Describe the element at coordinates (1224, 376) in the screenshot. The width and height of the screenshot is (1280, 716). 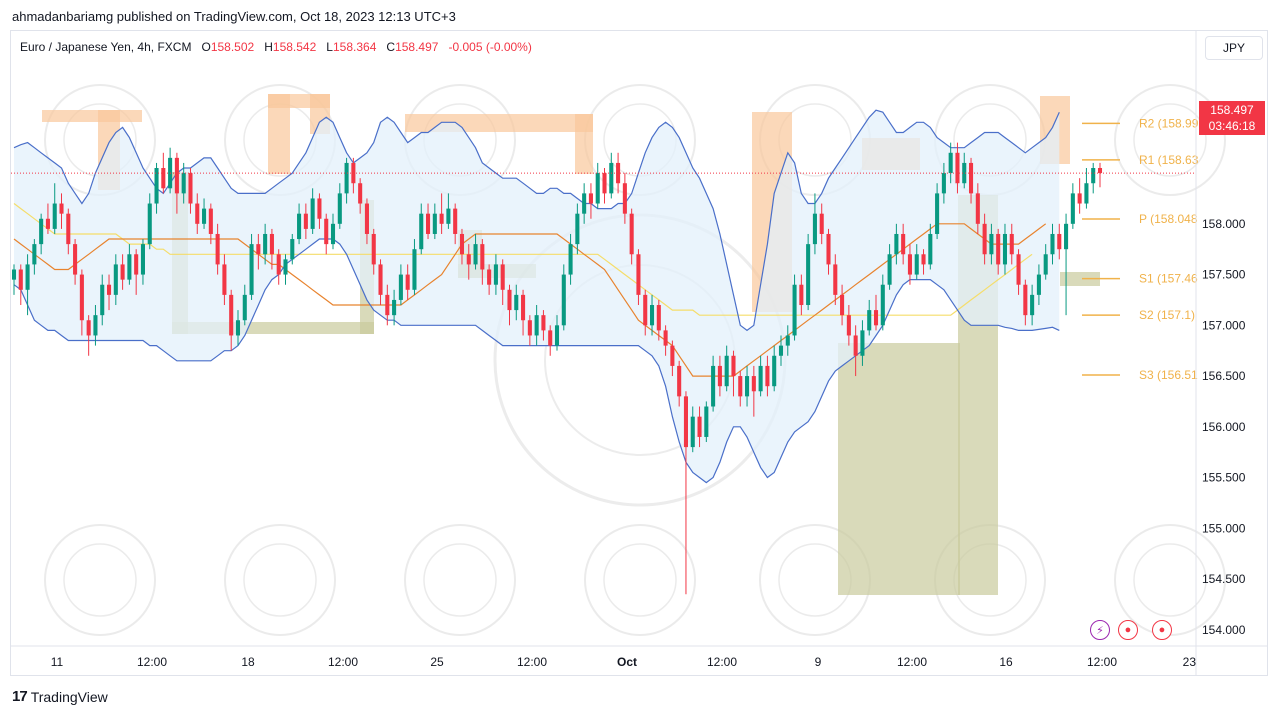
I see `price-tick-label: 156.500` at that location.